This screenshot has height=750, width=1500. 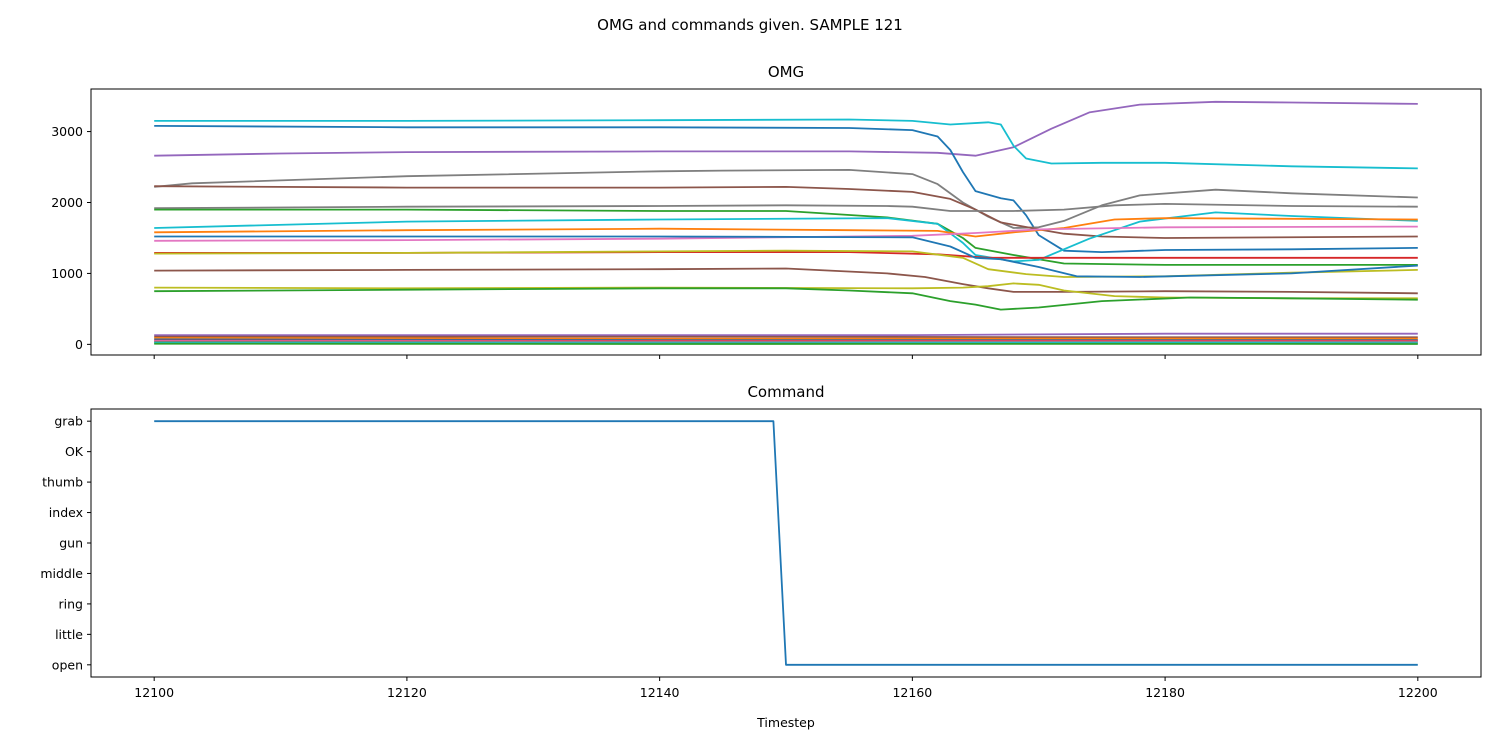 What do you see at coordinates (69, 634) in the screenshot?
I see `command-y-tick-label-1: little` at bounding box center [69, 634].